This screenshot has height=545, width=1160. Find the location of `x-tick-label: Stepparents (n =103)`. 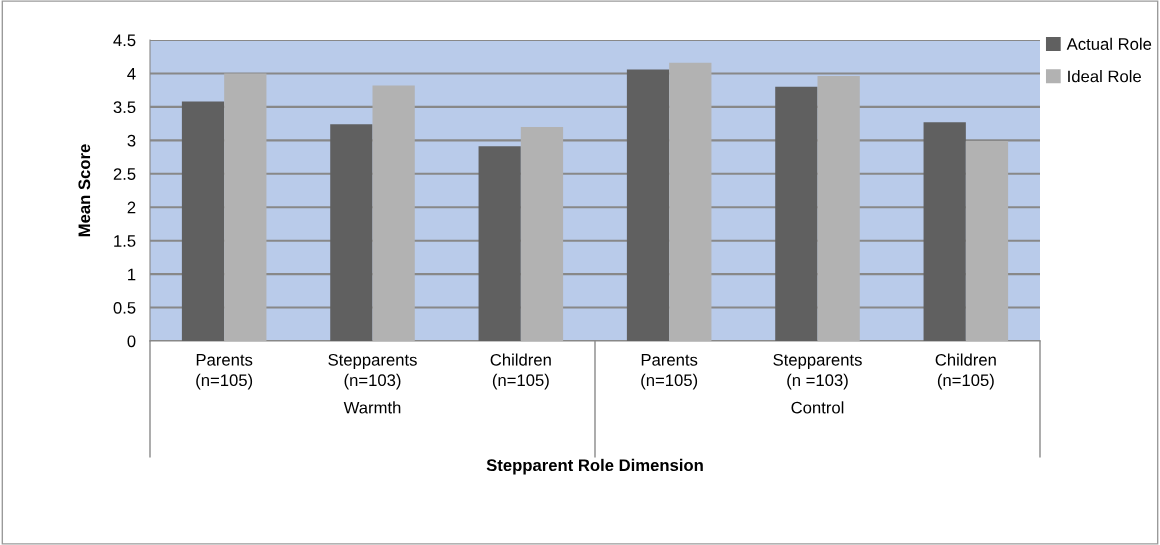

x-tick-label: Stepparents (n =103) is located at coordinates (817, 371).